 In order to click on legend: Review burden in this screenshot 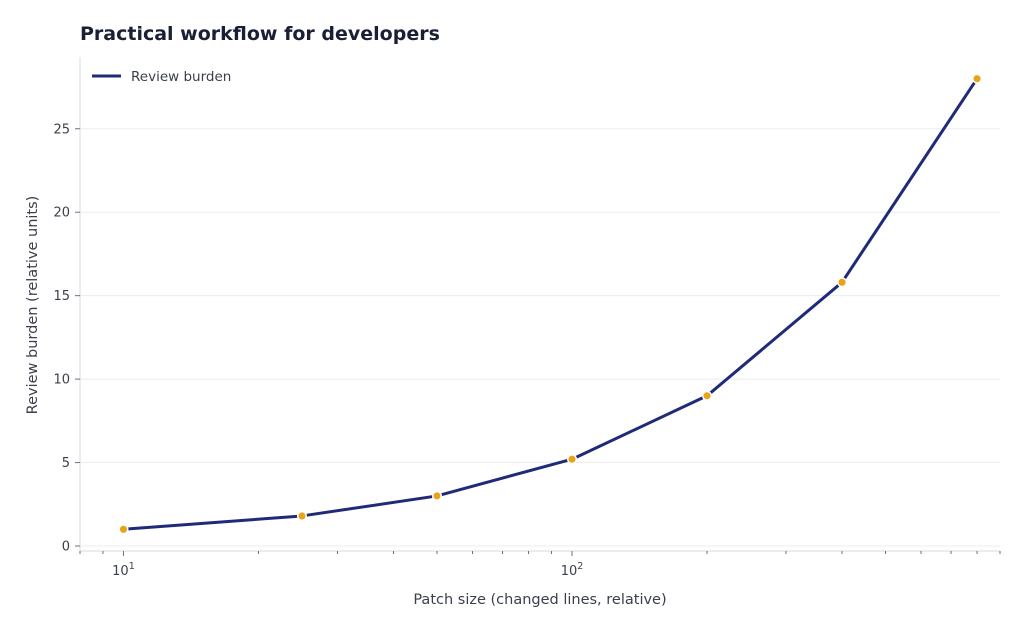, I will do `click(161, 77)`.